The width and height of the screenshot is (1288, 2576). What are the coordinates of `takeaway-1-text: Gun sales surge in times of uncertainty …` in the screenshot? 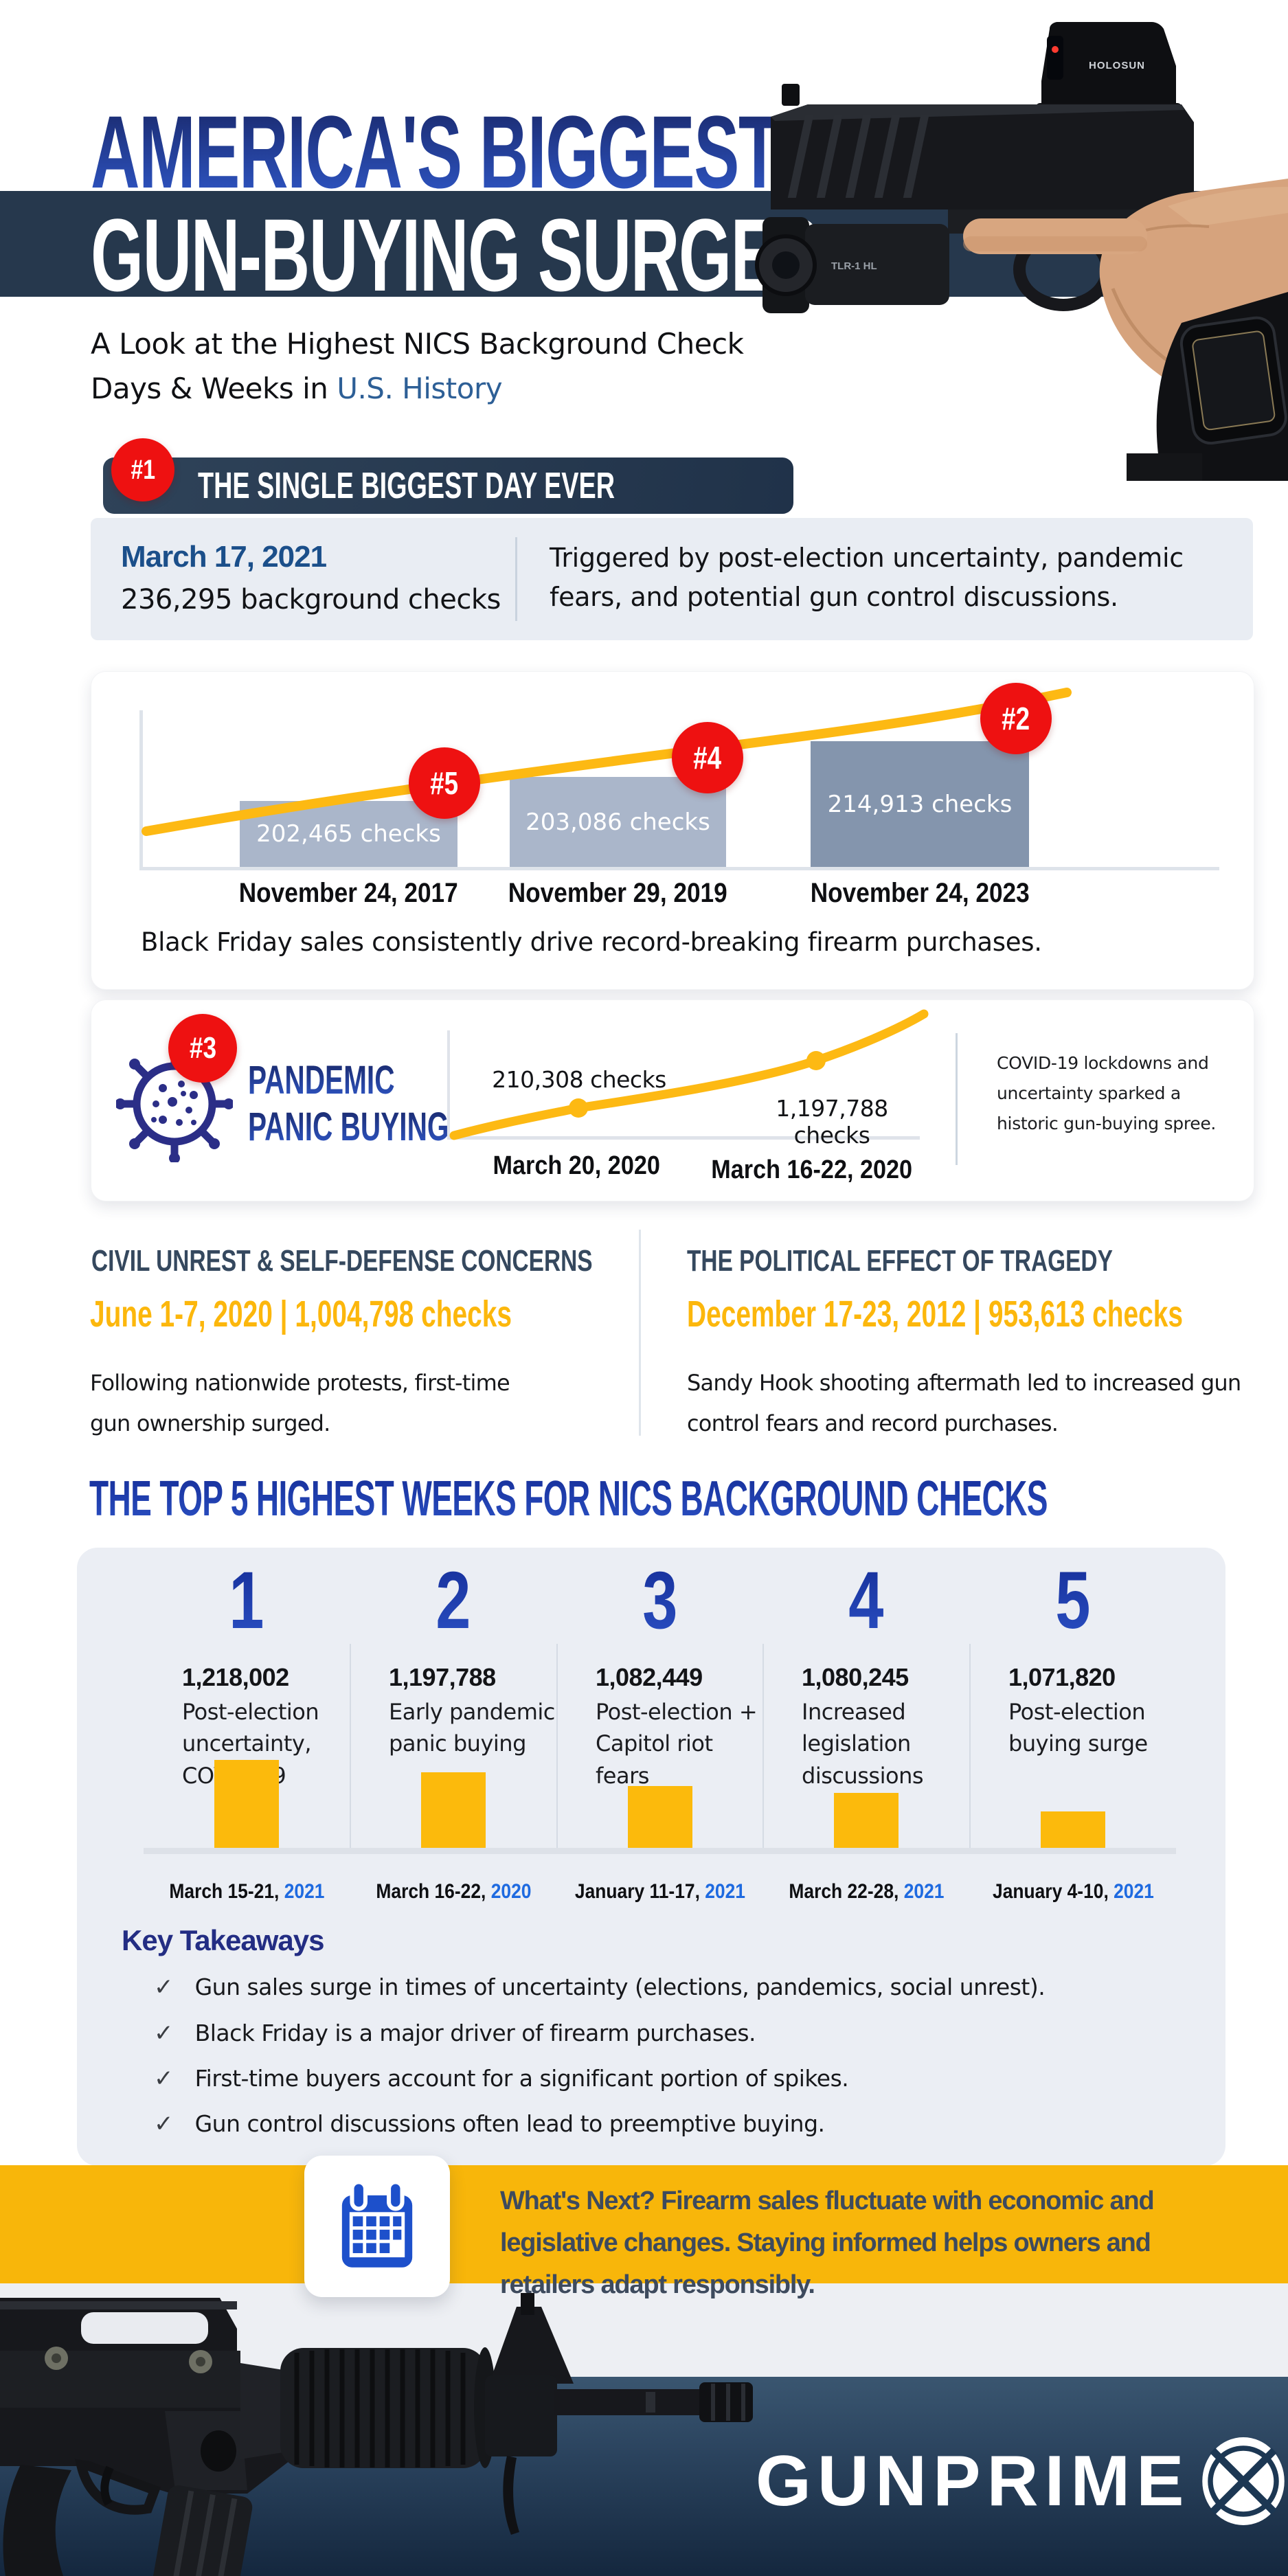 It's located at (620, 1987).